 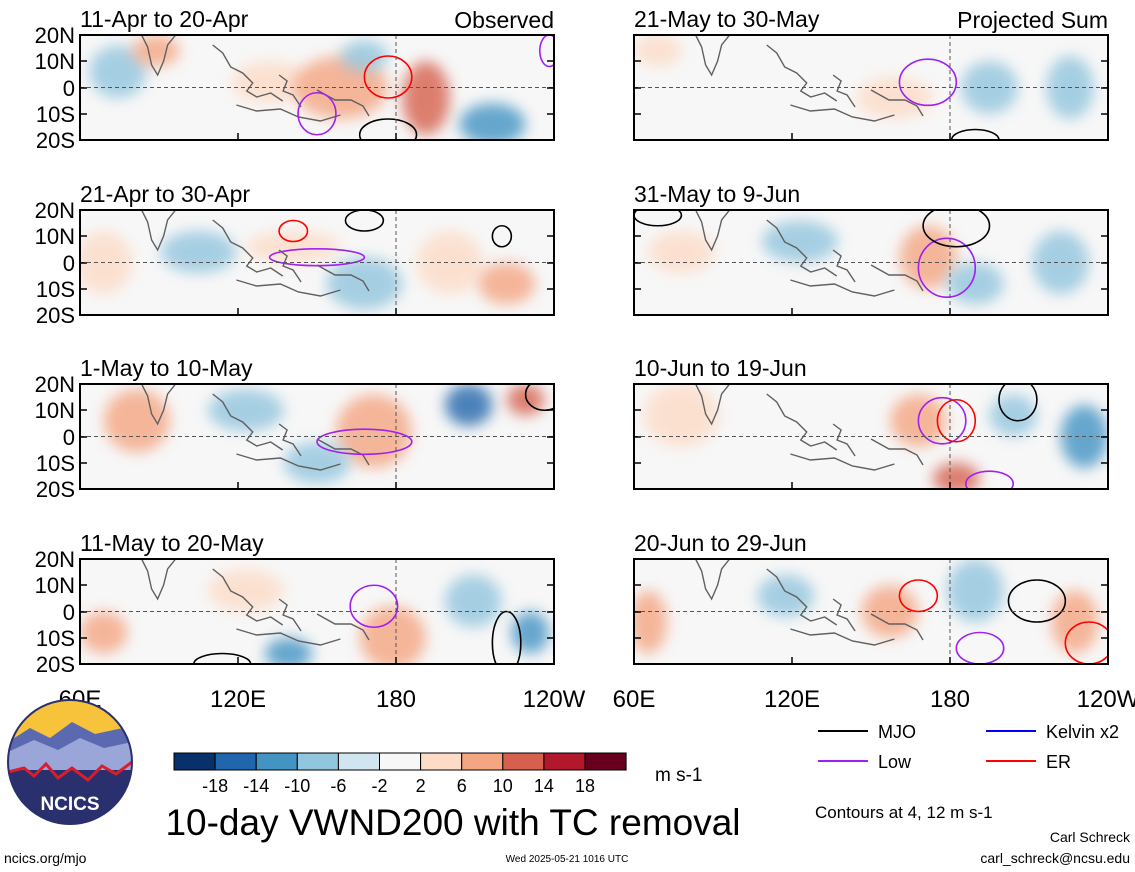 What do you see at coordinates (297, 786) in the screenshot?
I see `colorbar-label: -10` at bounding box center [297, 786].